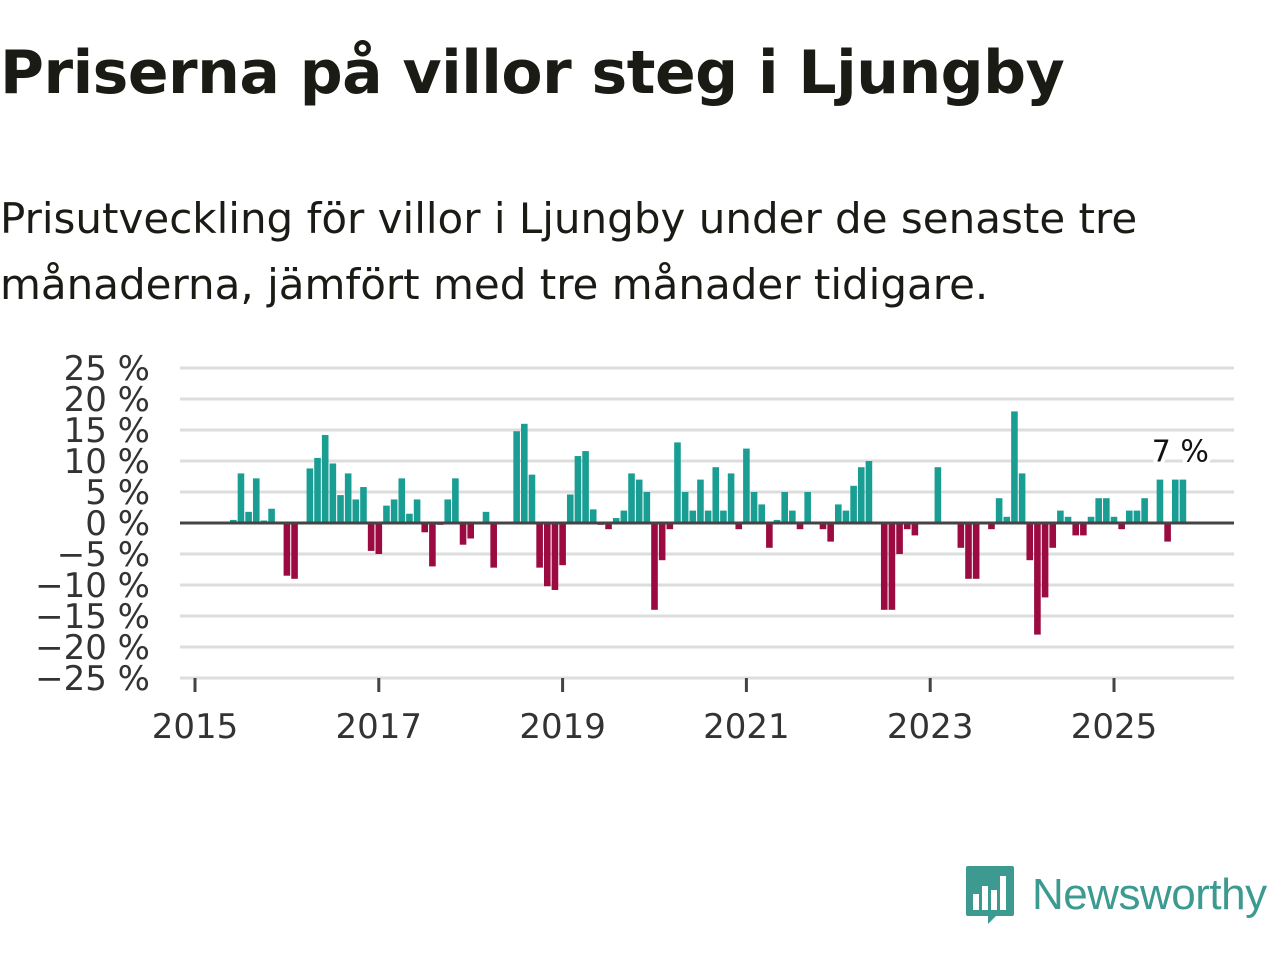 Image resolution: width=1280 pixels, height=960 pixels. Describe the element at coordinates (92, 648) in the screenshot. I see `y-tick-label: −20 %` at that location.